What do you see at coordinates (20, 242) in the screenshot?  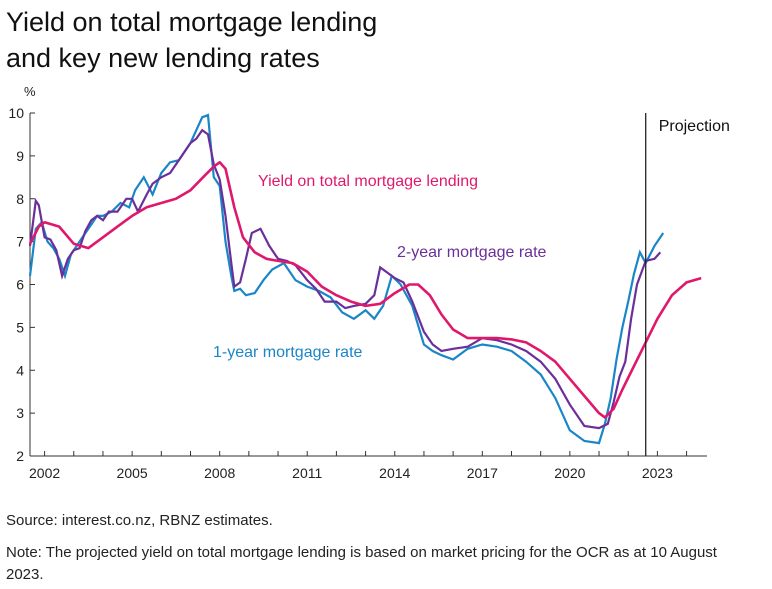 I see `y-tick-label: 7` at bounding box center [20, 242].